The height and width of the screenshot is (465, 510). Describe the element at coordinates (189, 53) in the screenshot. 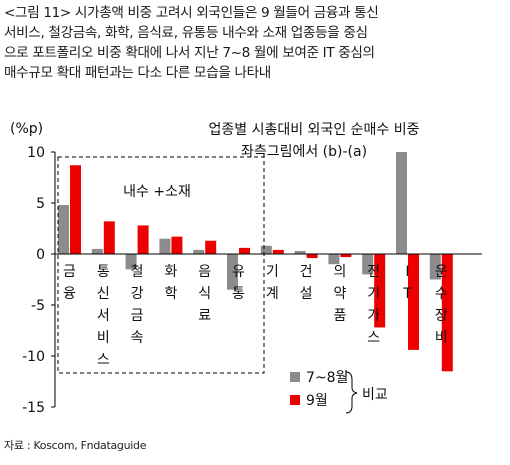

I see `caption-line-3: 으로 포트폴리오 비중 확대에 나서 지난 7~8 월에 보여준 IT 중심의` at that location.